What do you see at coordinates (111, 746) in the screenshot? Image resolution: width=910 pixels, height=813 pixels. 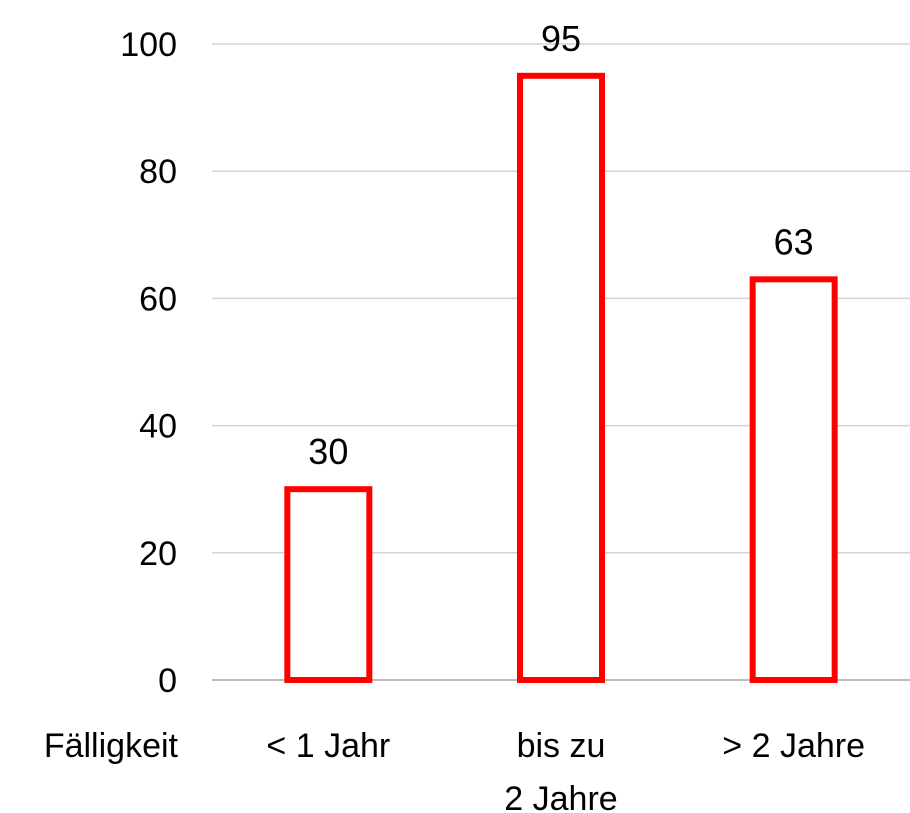 I see `row-label-faelligkeit: Fälligkeit` at bounding box center [111, 746].